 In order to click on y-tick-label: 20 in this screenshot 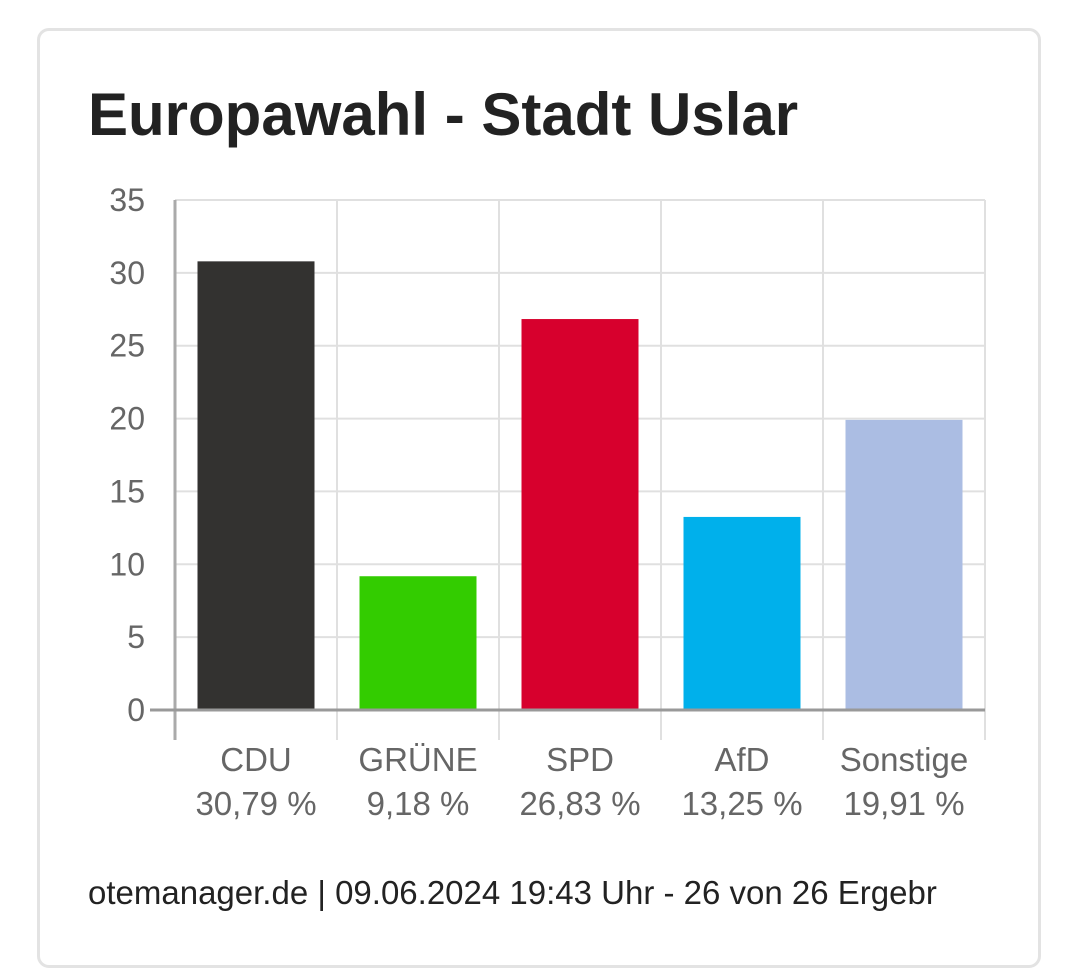, I will do `click(127, 419)`.